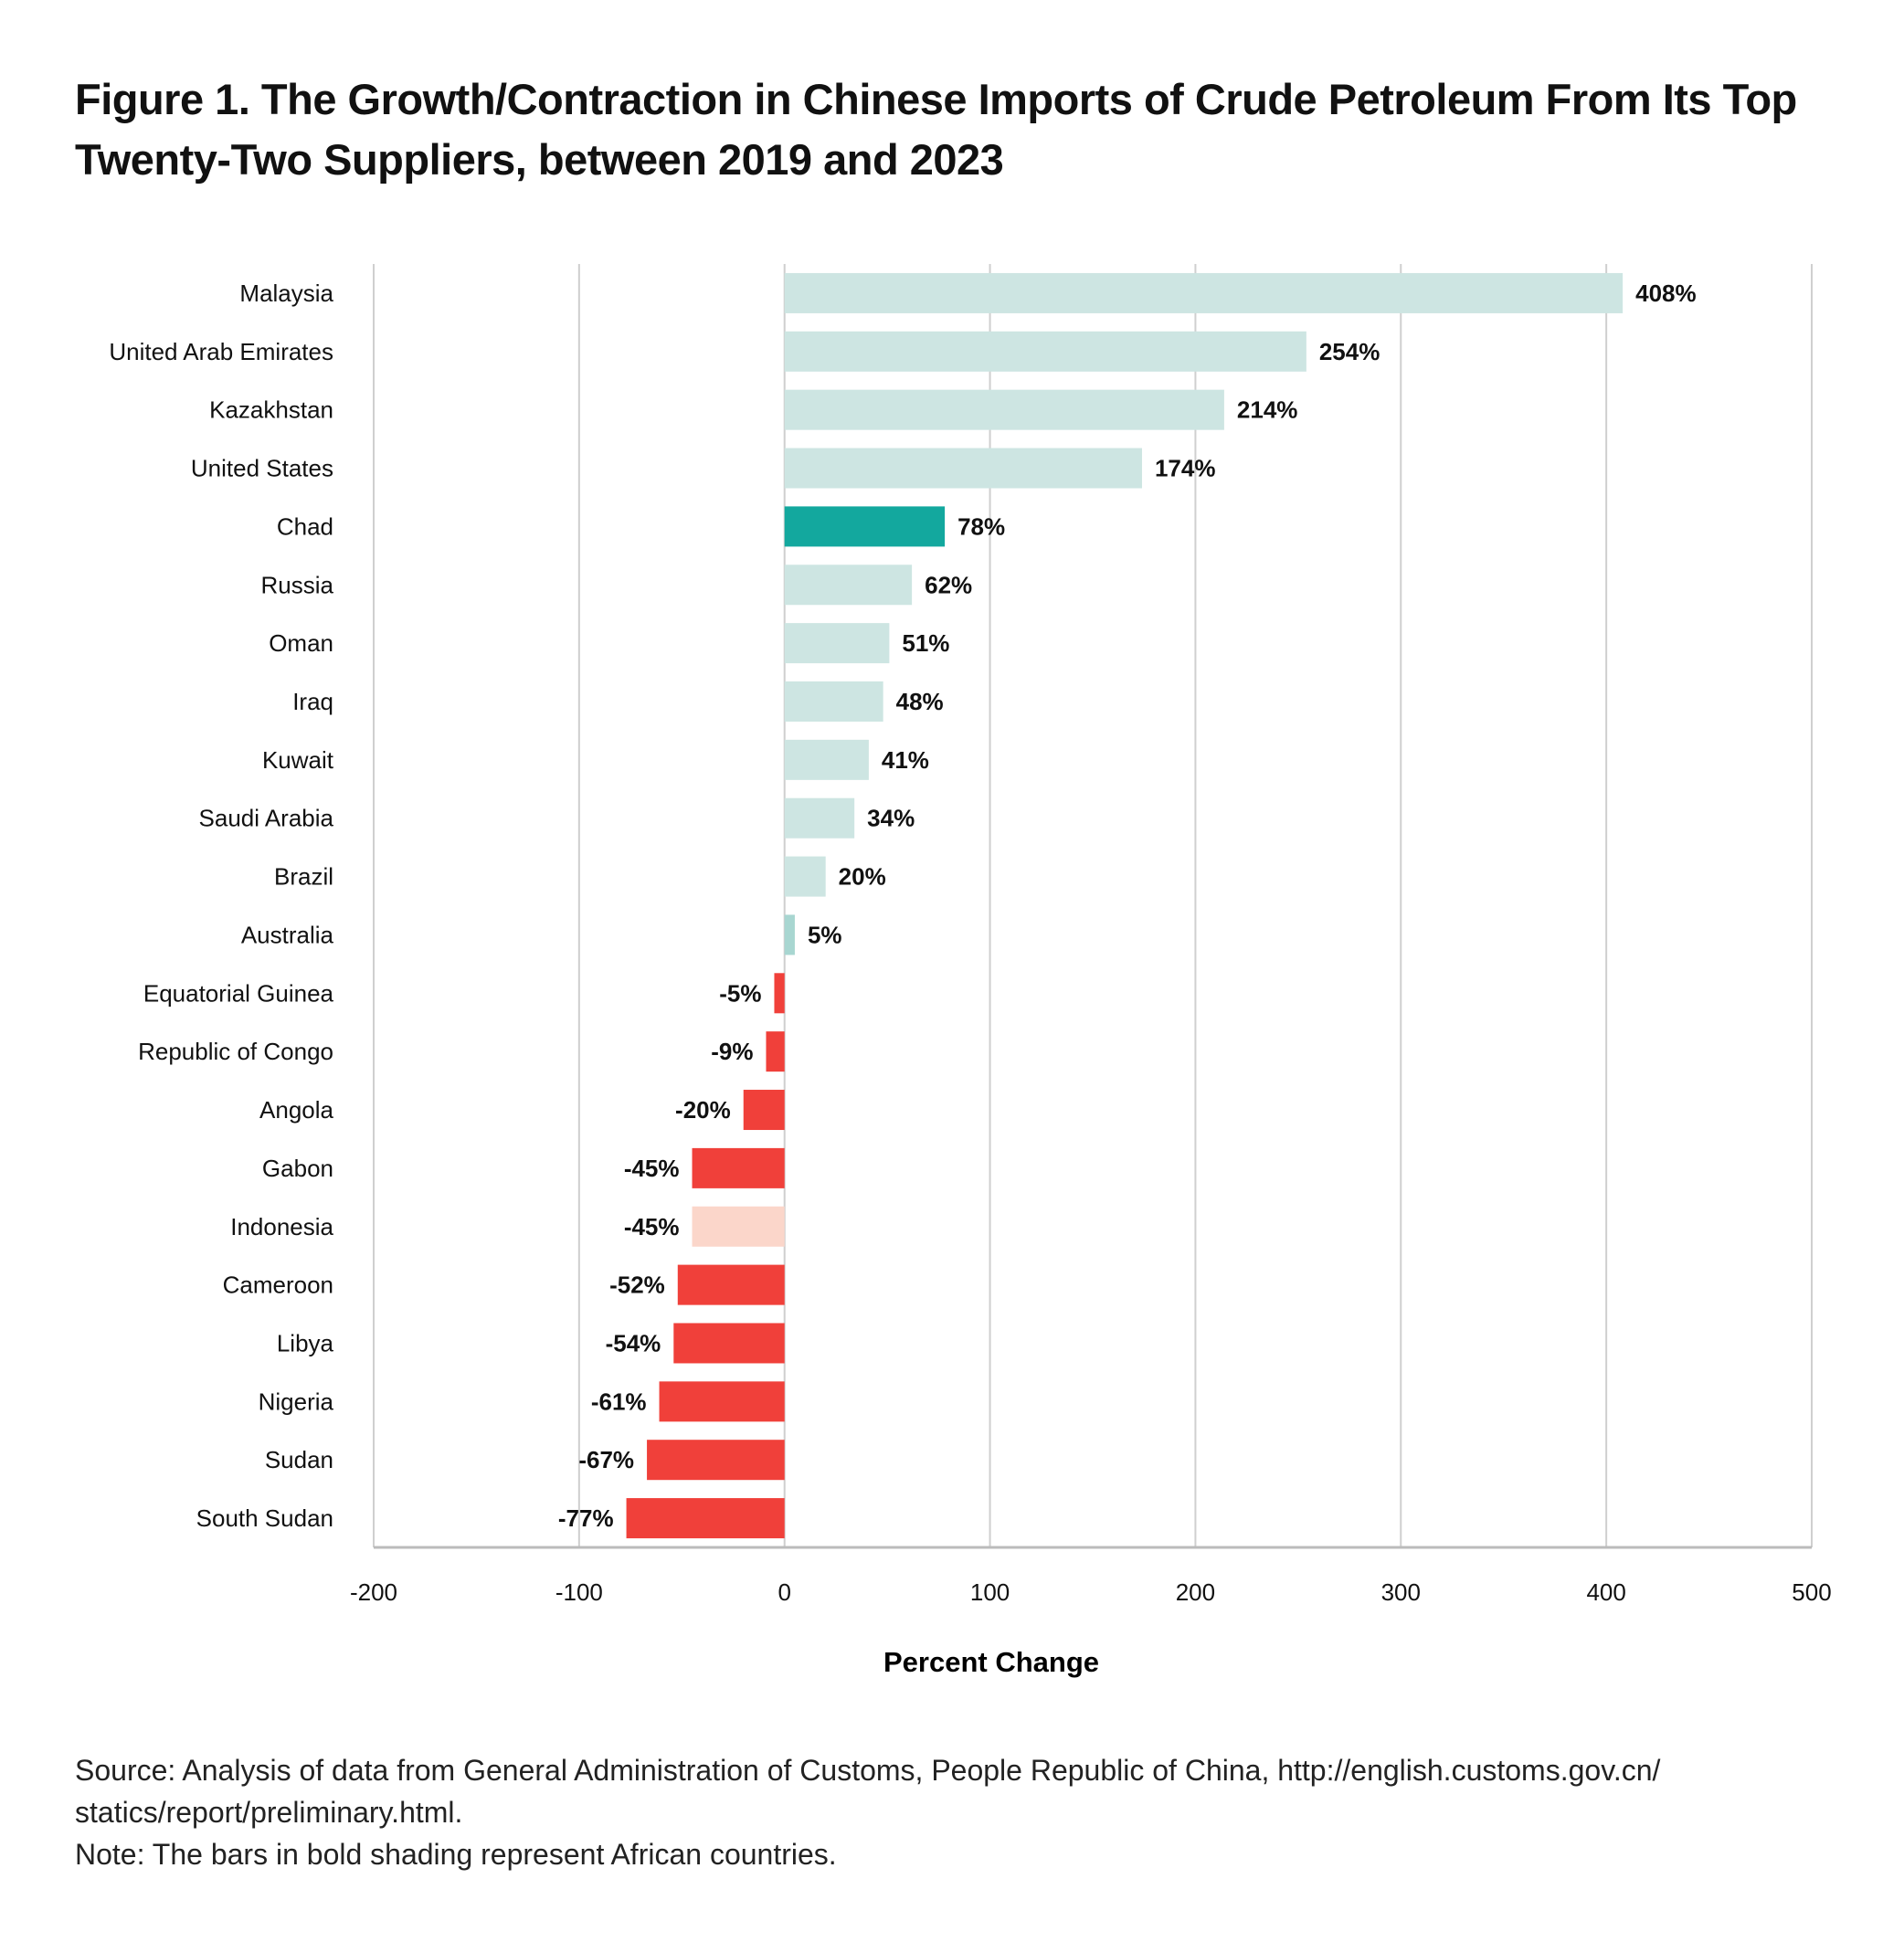 This screenshot has width=1904, height=1942. Describe the element at coordinates (906, 760) in the screenshot. I see `data-label: 41%` at that location.